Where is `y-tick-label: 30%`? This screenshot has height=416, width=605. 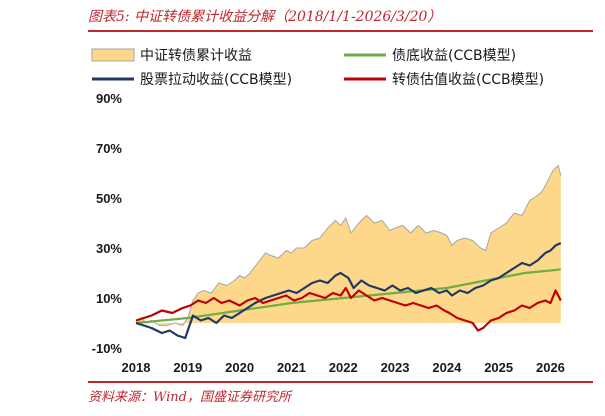 y-tick-label: 30% is located at coordinates (109, 248).